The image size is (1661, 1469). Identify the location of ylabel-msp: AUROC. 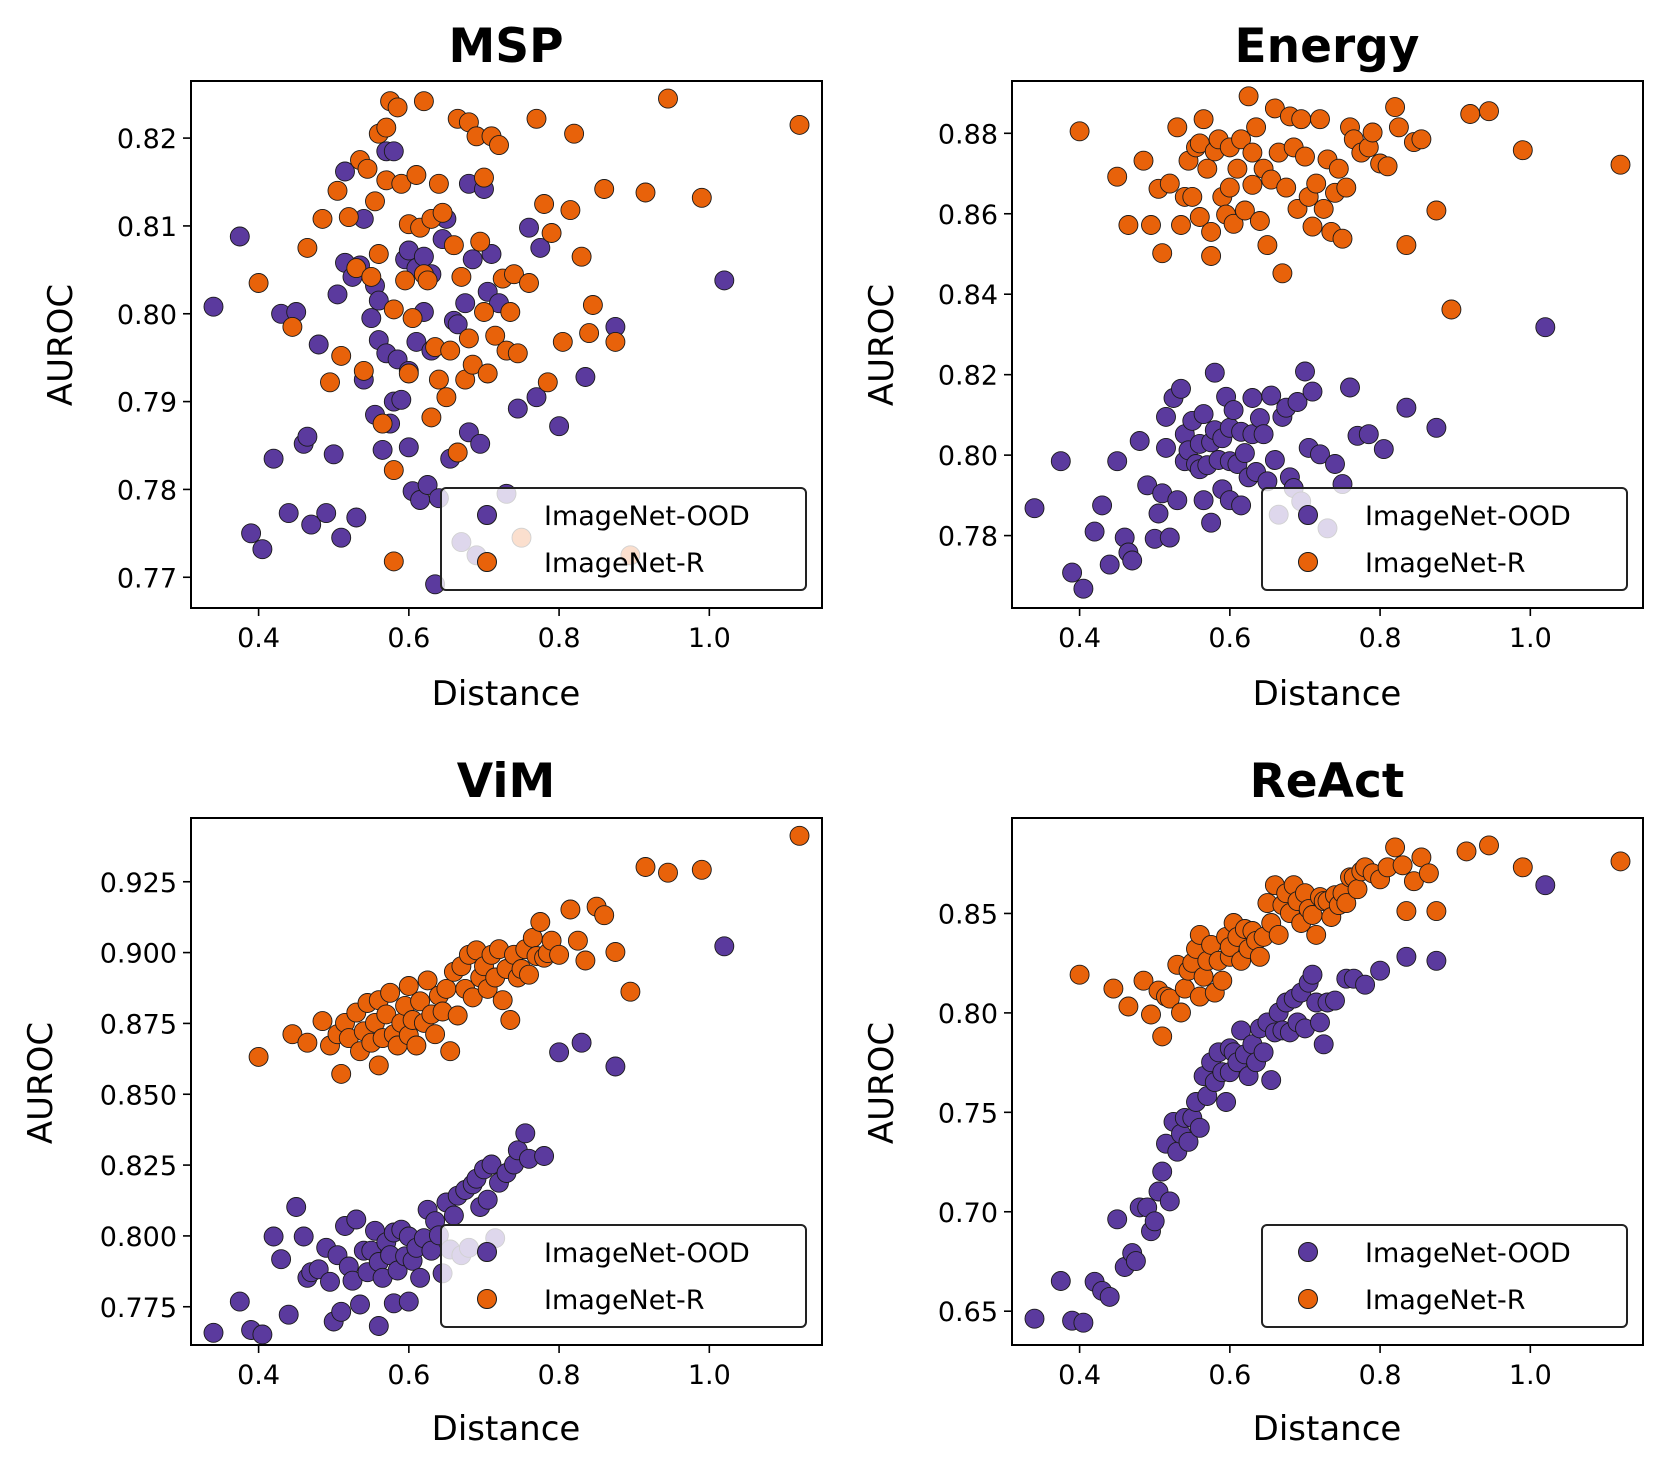
(61, 345).